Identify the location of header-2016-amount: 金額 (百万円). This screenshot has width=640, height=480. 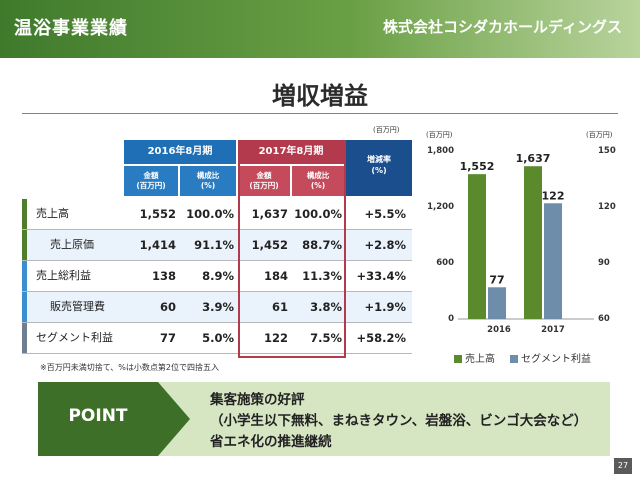
(151, 181).